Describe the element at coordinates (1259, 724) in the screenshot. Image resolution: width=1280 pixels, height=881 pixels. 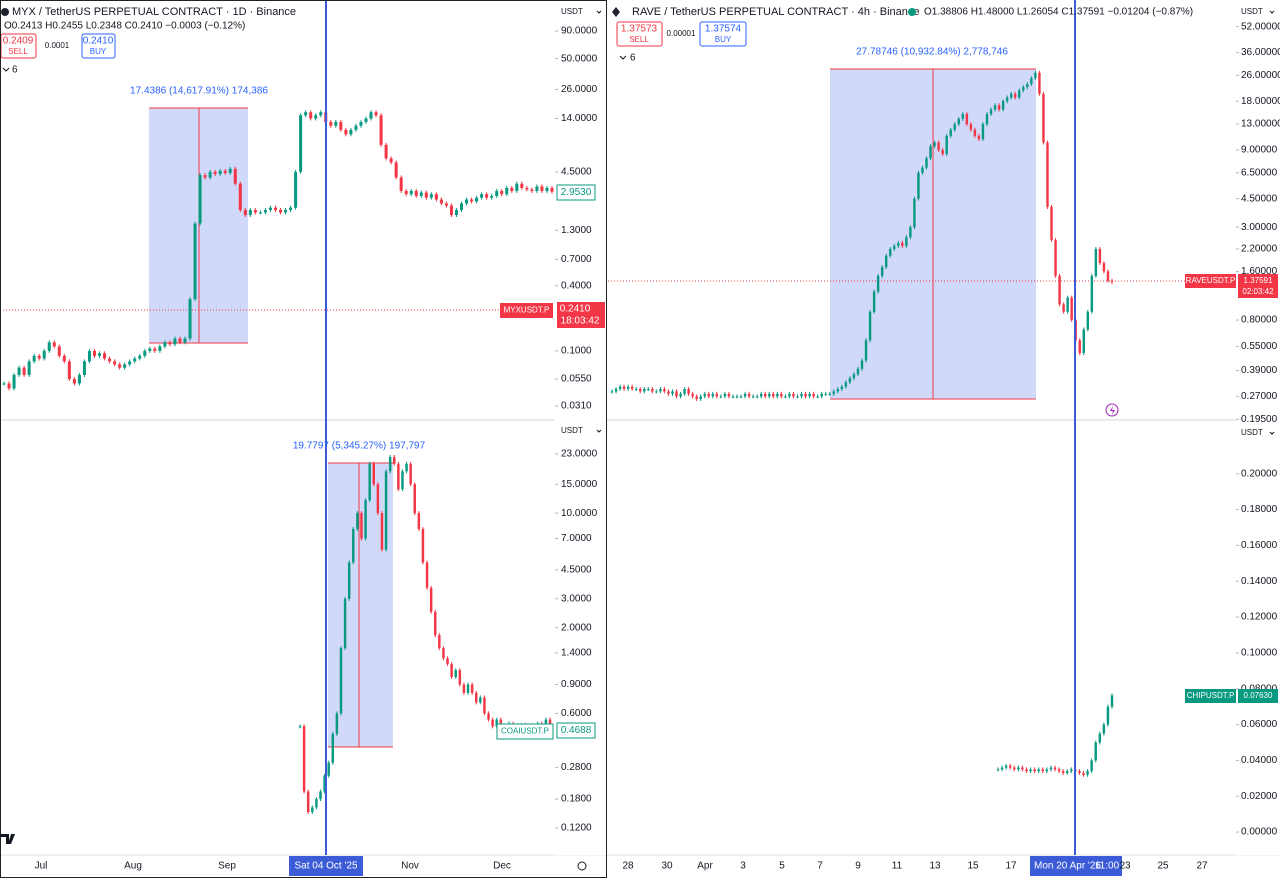
I see `price-label: 0.06000` at that location.